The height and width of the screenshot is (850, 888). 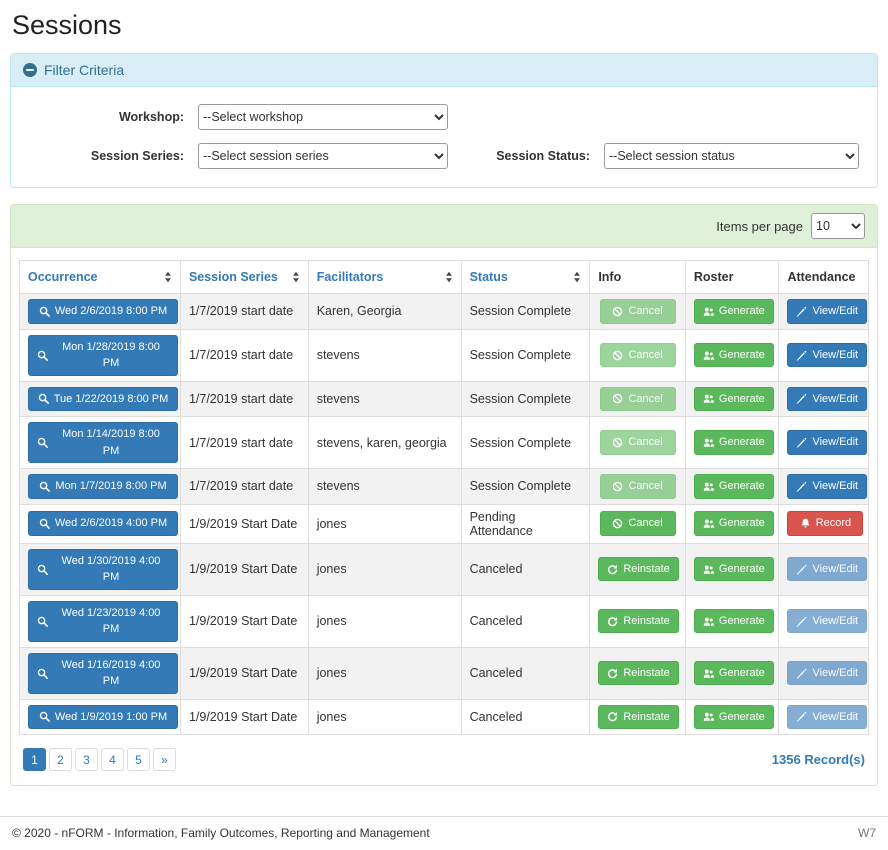 What do you see at coordinates (100, 277) in the screenshot?
I see `column-header-occurrence: Occurrence` at bounding box center [100, 277].